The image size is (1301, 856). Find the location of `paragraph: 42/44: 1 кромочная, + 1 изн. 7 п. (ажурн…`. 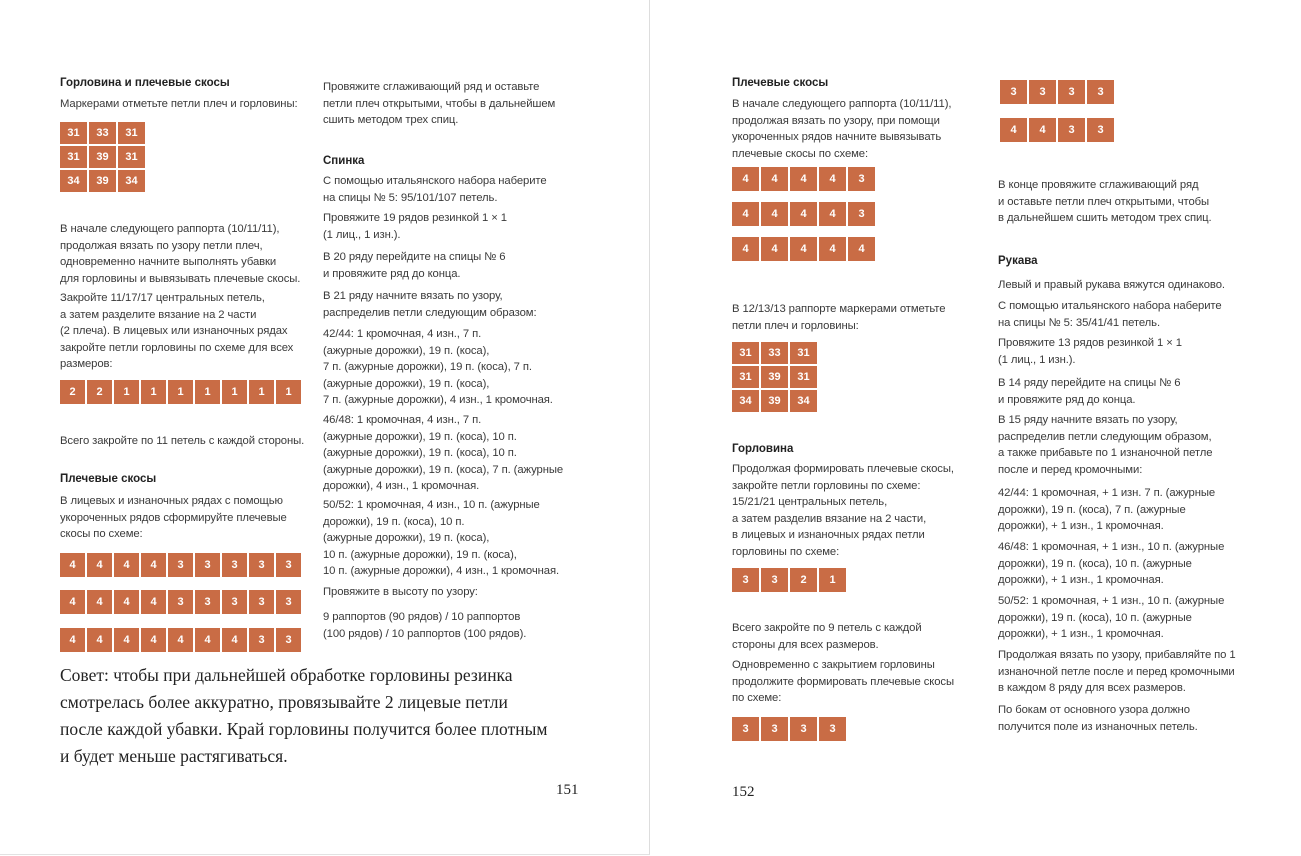

paragraph: 42/44: 1 кромочная, + 1 изн. 7 п. (ажурн… is located at coordinates (1107, 510).